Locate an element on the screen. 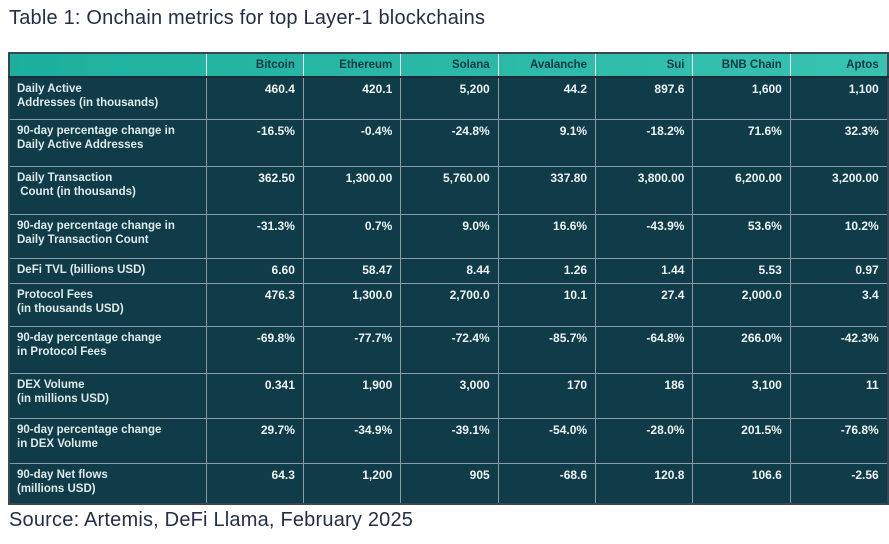 Image resolution: width=889 pixels, height=544 pixels. metric-cell: -85.7% is located at coordinates (547, 349).